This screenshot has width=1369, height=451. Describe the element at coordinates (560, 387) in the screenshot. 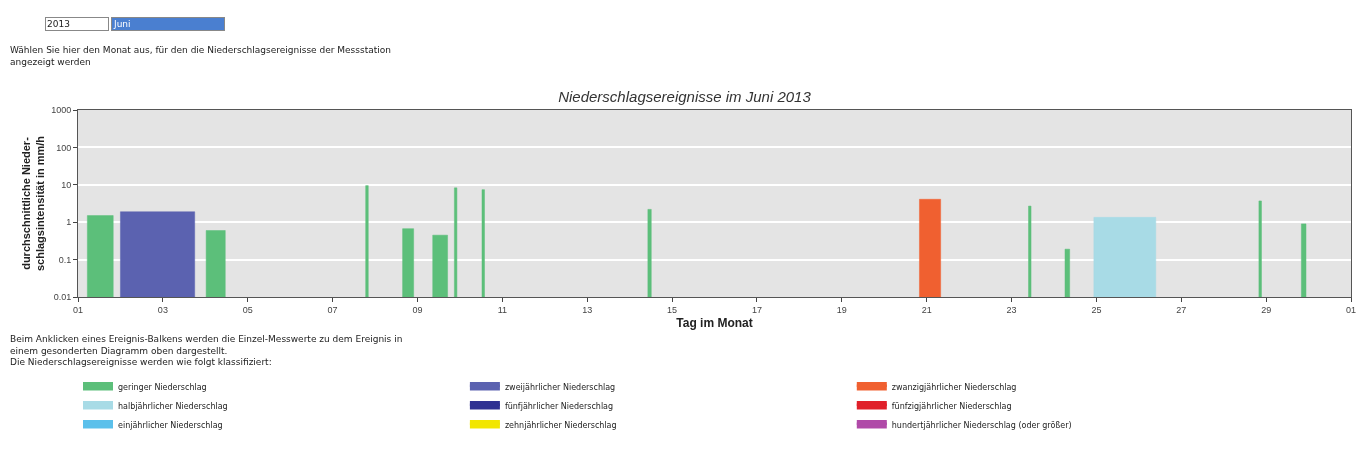

I see `legend-label: zweijährlicher Niederschlag` at that location.